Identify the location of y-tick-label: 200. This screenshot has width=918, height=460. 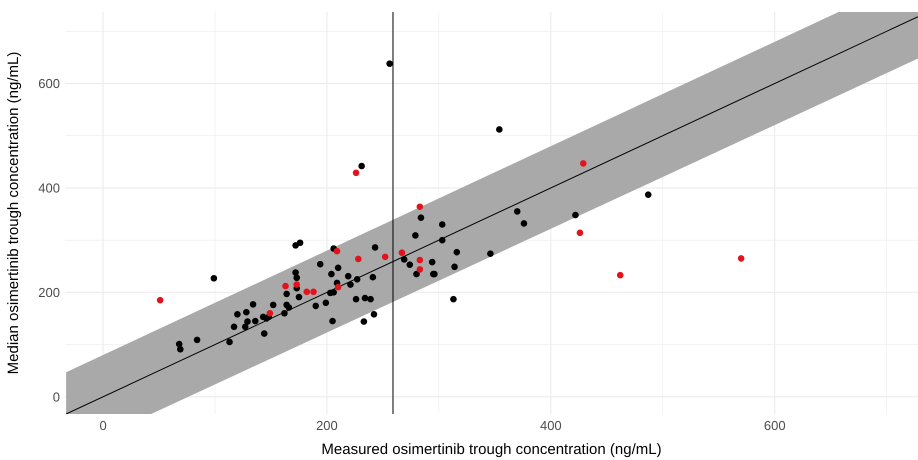
(49, 292).